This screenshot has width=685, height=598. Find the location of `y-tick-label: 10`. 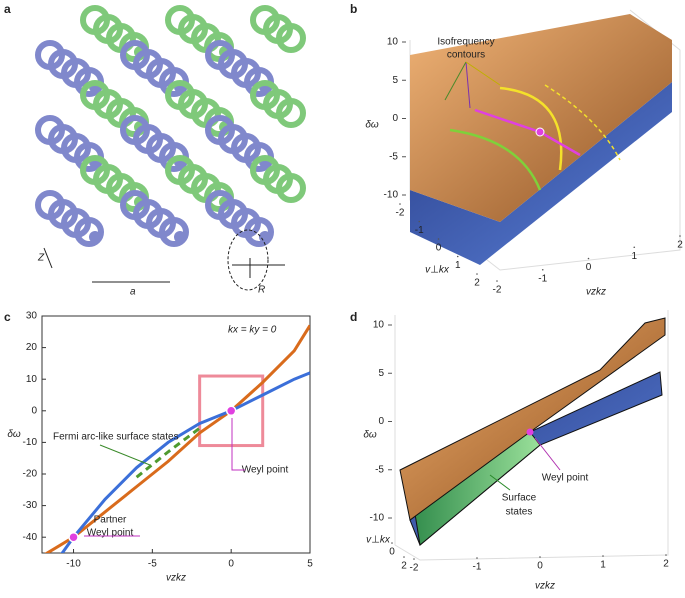

y-tick-label: 10 is located at coordinates (32, 379).